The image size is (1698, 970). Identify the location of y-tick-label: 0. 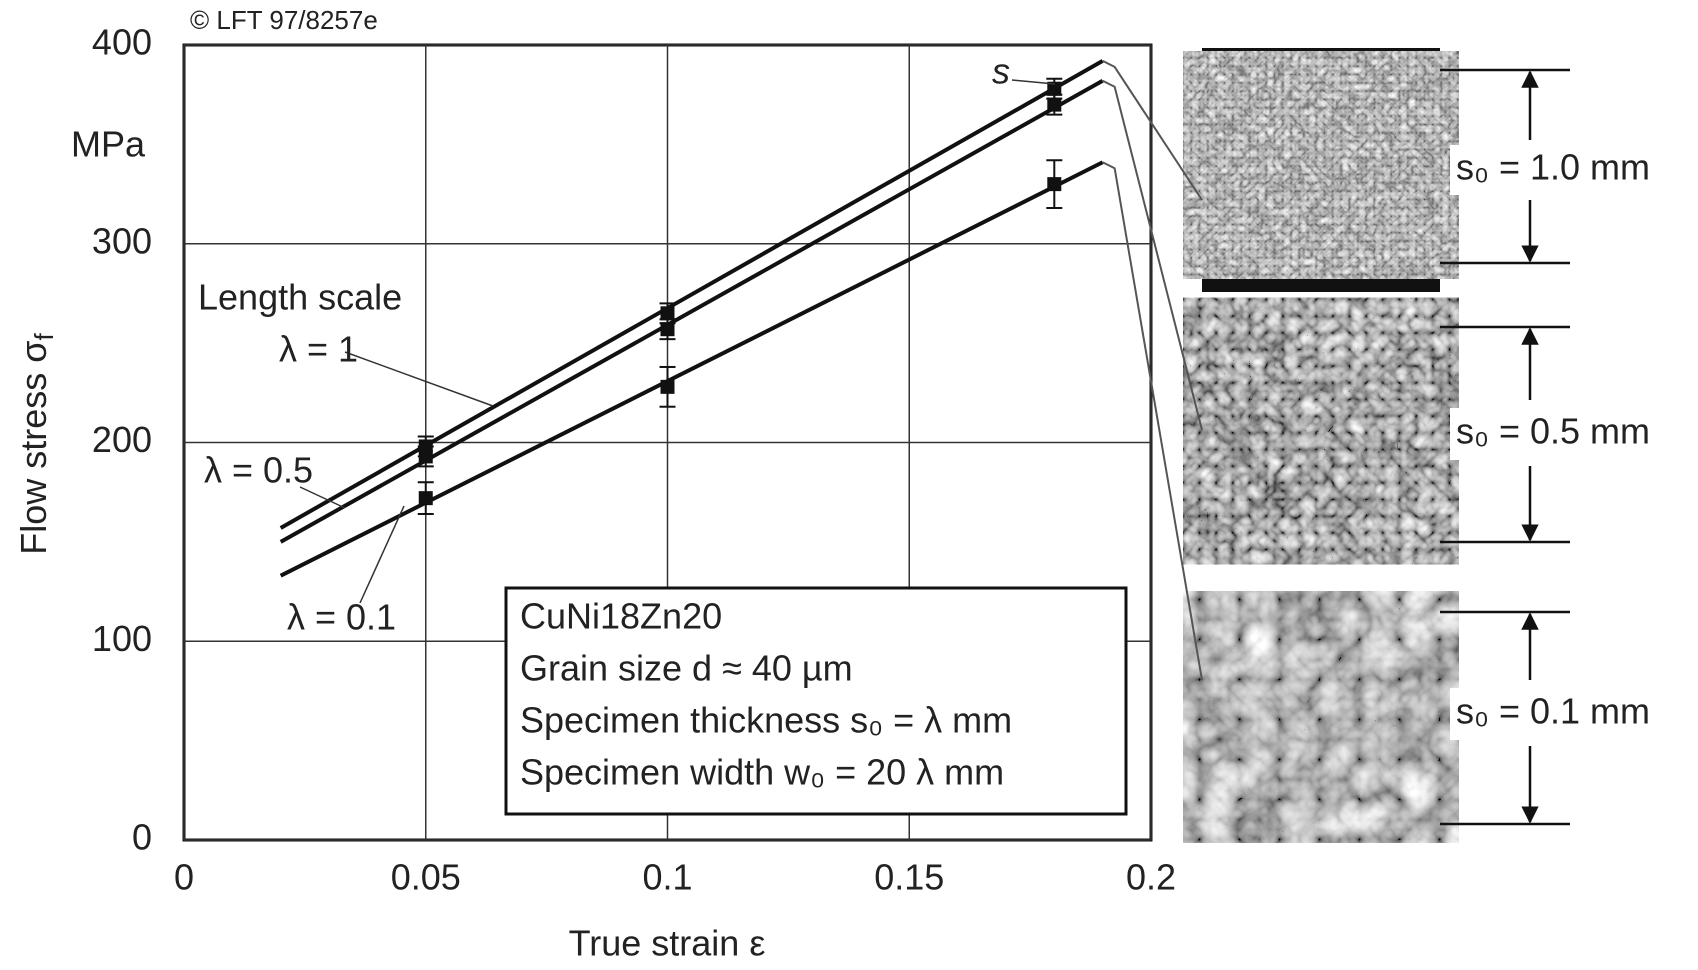
(142, 837).